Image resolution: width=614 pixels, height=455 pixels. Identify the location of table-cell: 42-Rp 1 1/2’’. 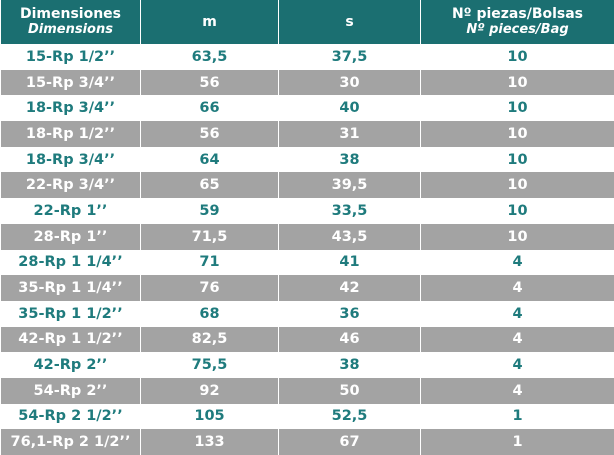
(70, 339).